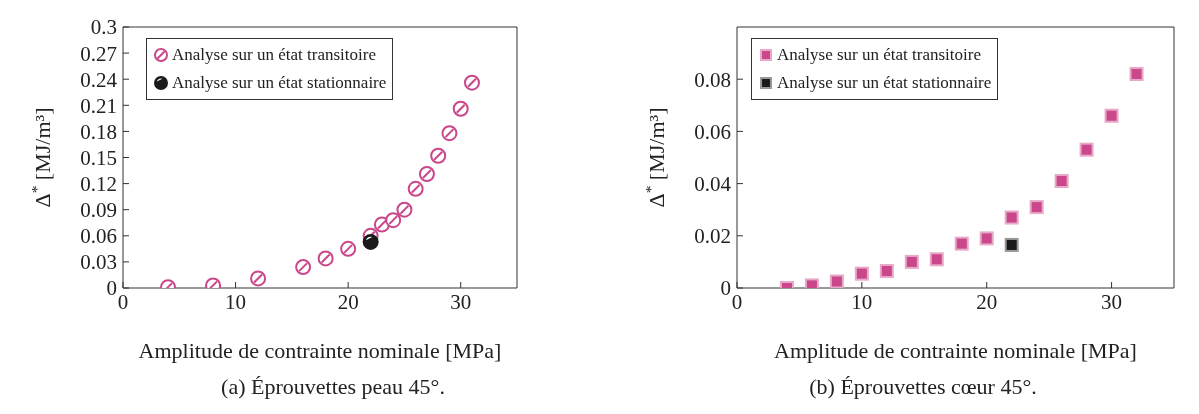 Image resolution: width=1199 pixels, height=414 pixels. I want to click on y-tick-label: 0.3, so click(103, 27).